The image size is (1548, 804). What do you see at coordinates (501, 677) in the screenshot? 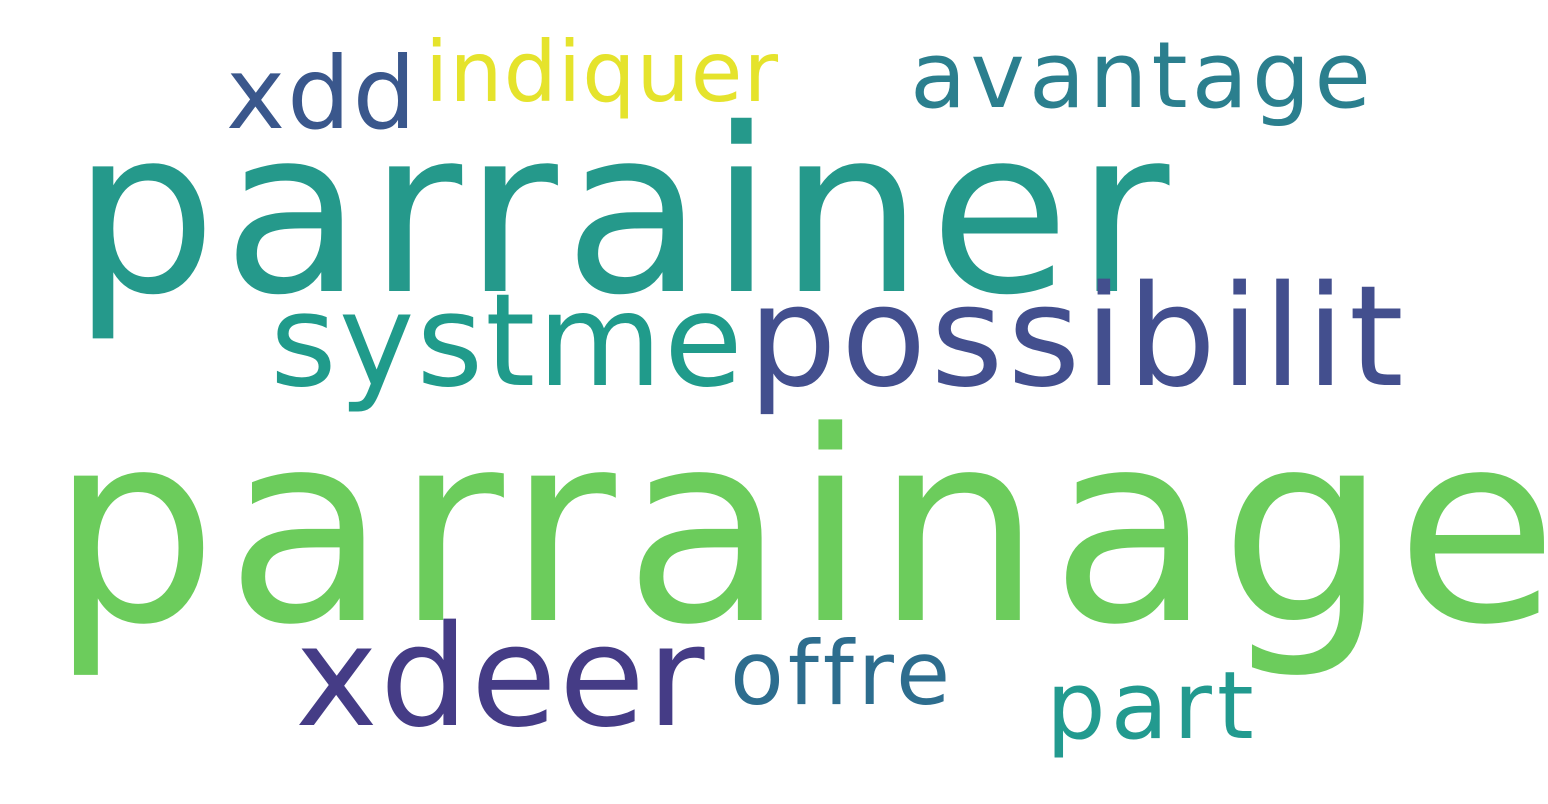
I see `word-xdeer: xdeer` at bounding box center [501, 677].